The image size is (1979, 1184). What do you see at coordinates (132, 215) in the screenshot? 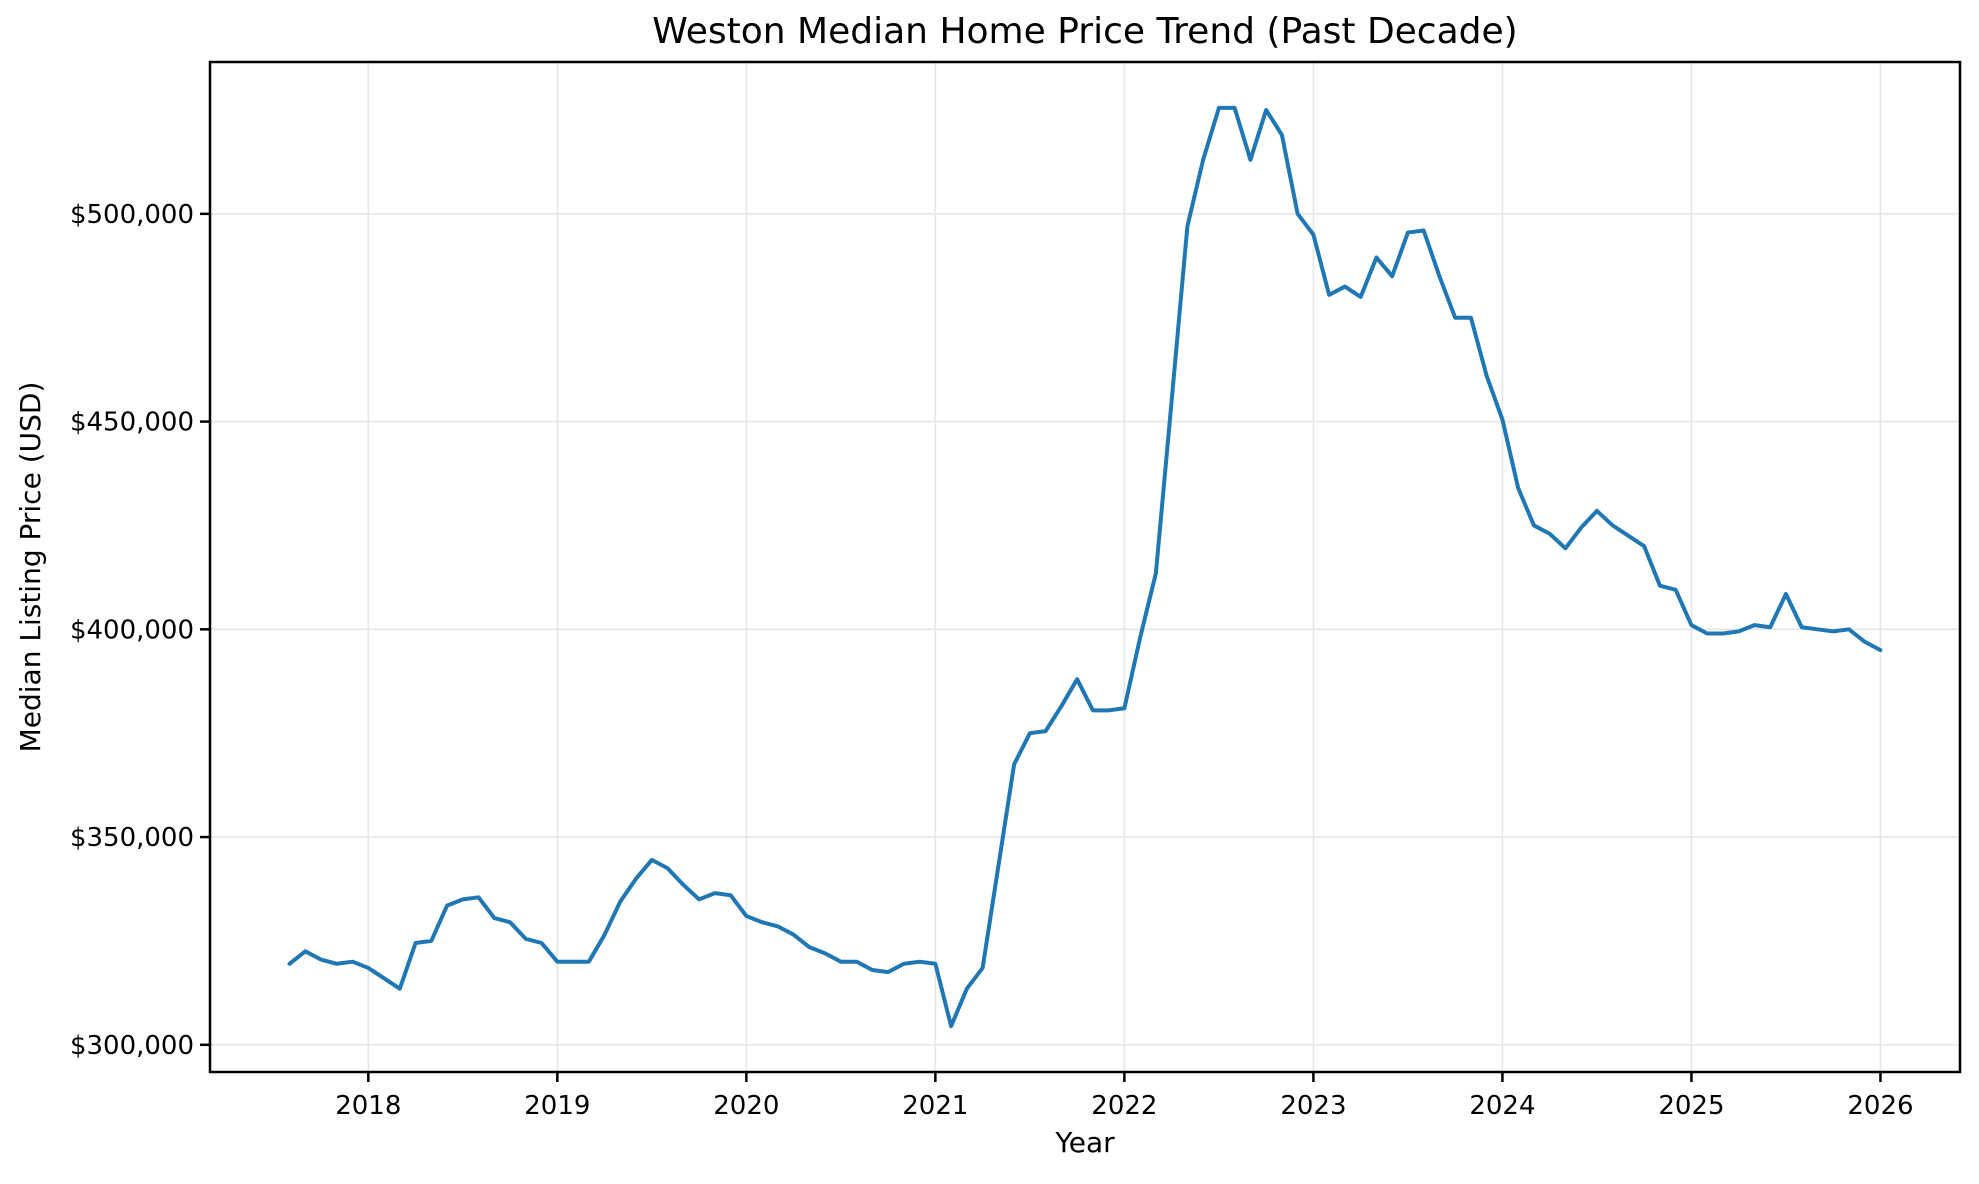
I see `y-tick-label: $500,000` at bounding box center [132, 215].